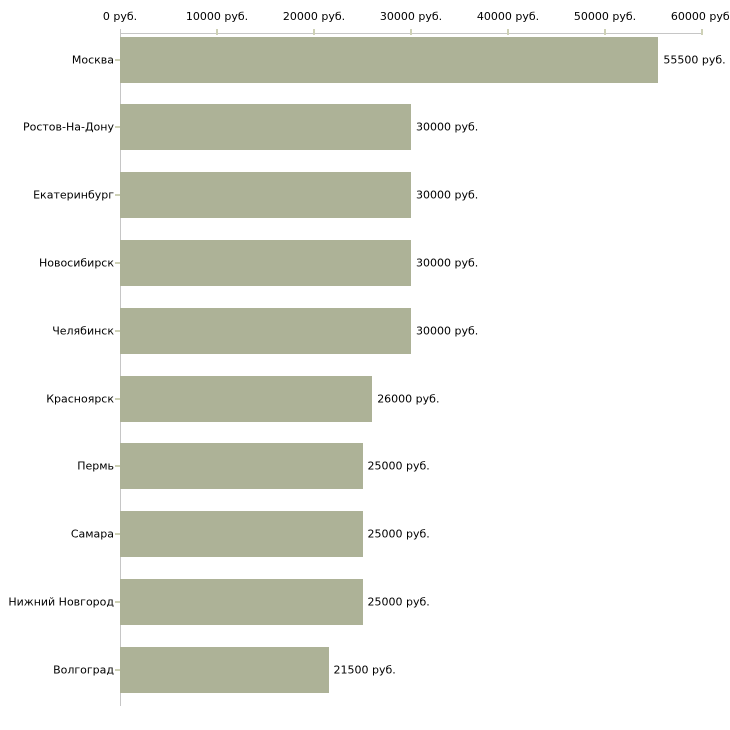  I want to click on x-axis-tick-label: 20000 руб., so click(314, 16).